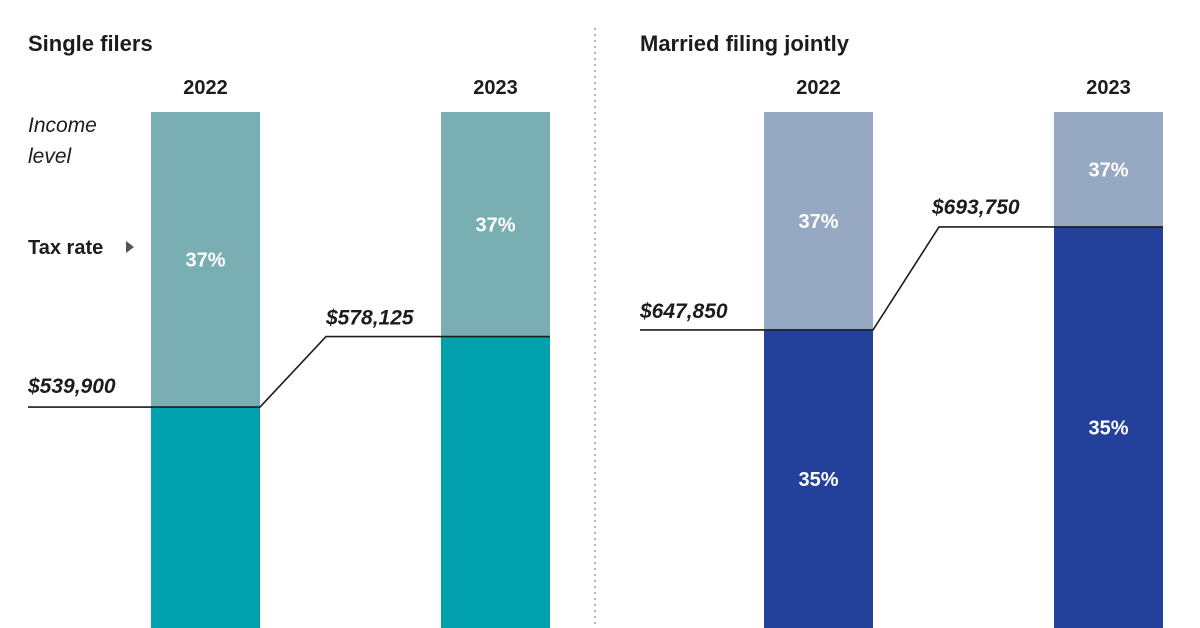 Image resolution: width=1200 pixels, height=628 pixels. What do you see at coordinates (65, 248) in the screenshot?
I see `legend-tax-rate: Tax rate` at bounding box center [65, 248].